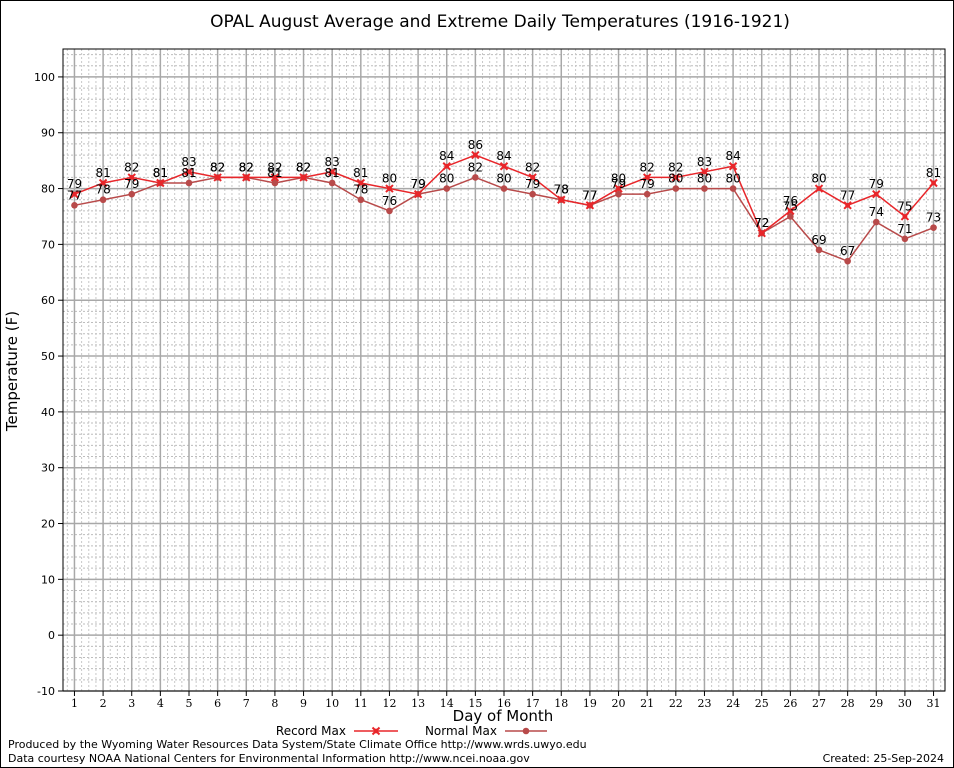 This screenshot has width=954, height=768. Describe the element at coordinates (876, 703) in the screenshot. I see `x-tick-label: 29` at that location.